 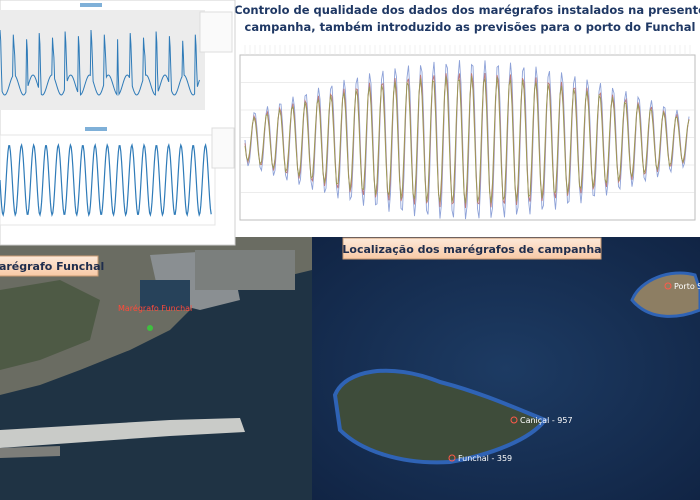 I want to click on place-label: Porto Santo, so click(x=687, y=286).